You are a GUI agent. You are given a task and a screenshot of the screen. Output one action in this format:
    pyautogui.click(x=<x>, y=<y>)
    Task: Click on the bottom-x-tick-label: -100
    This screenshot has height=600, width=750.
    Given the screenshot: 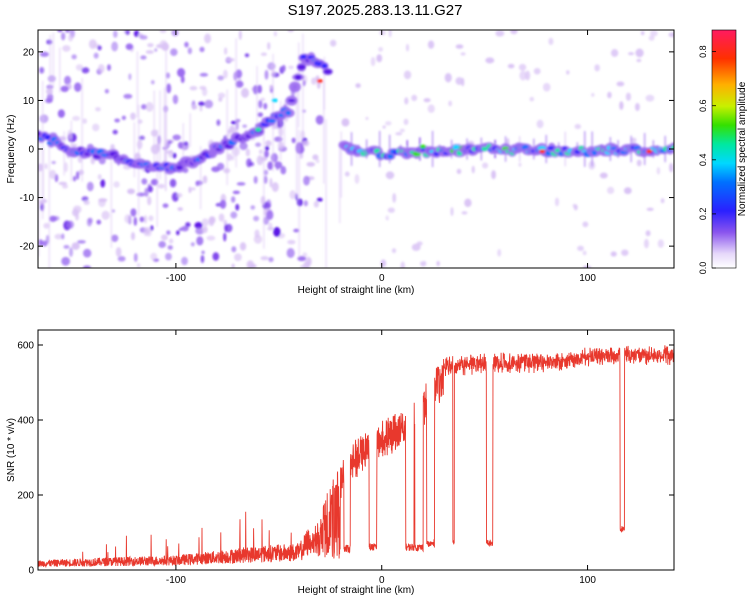 What is the action you would take?
    pyautogui.click(x=176, y=580)
    